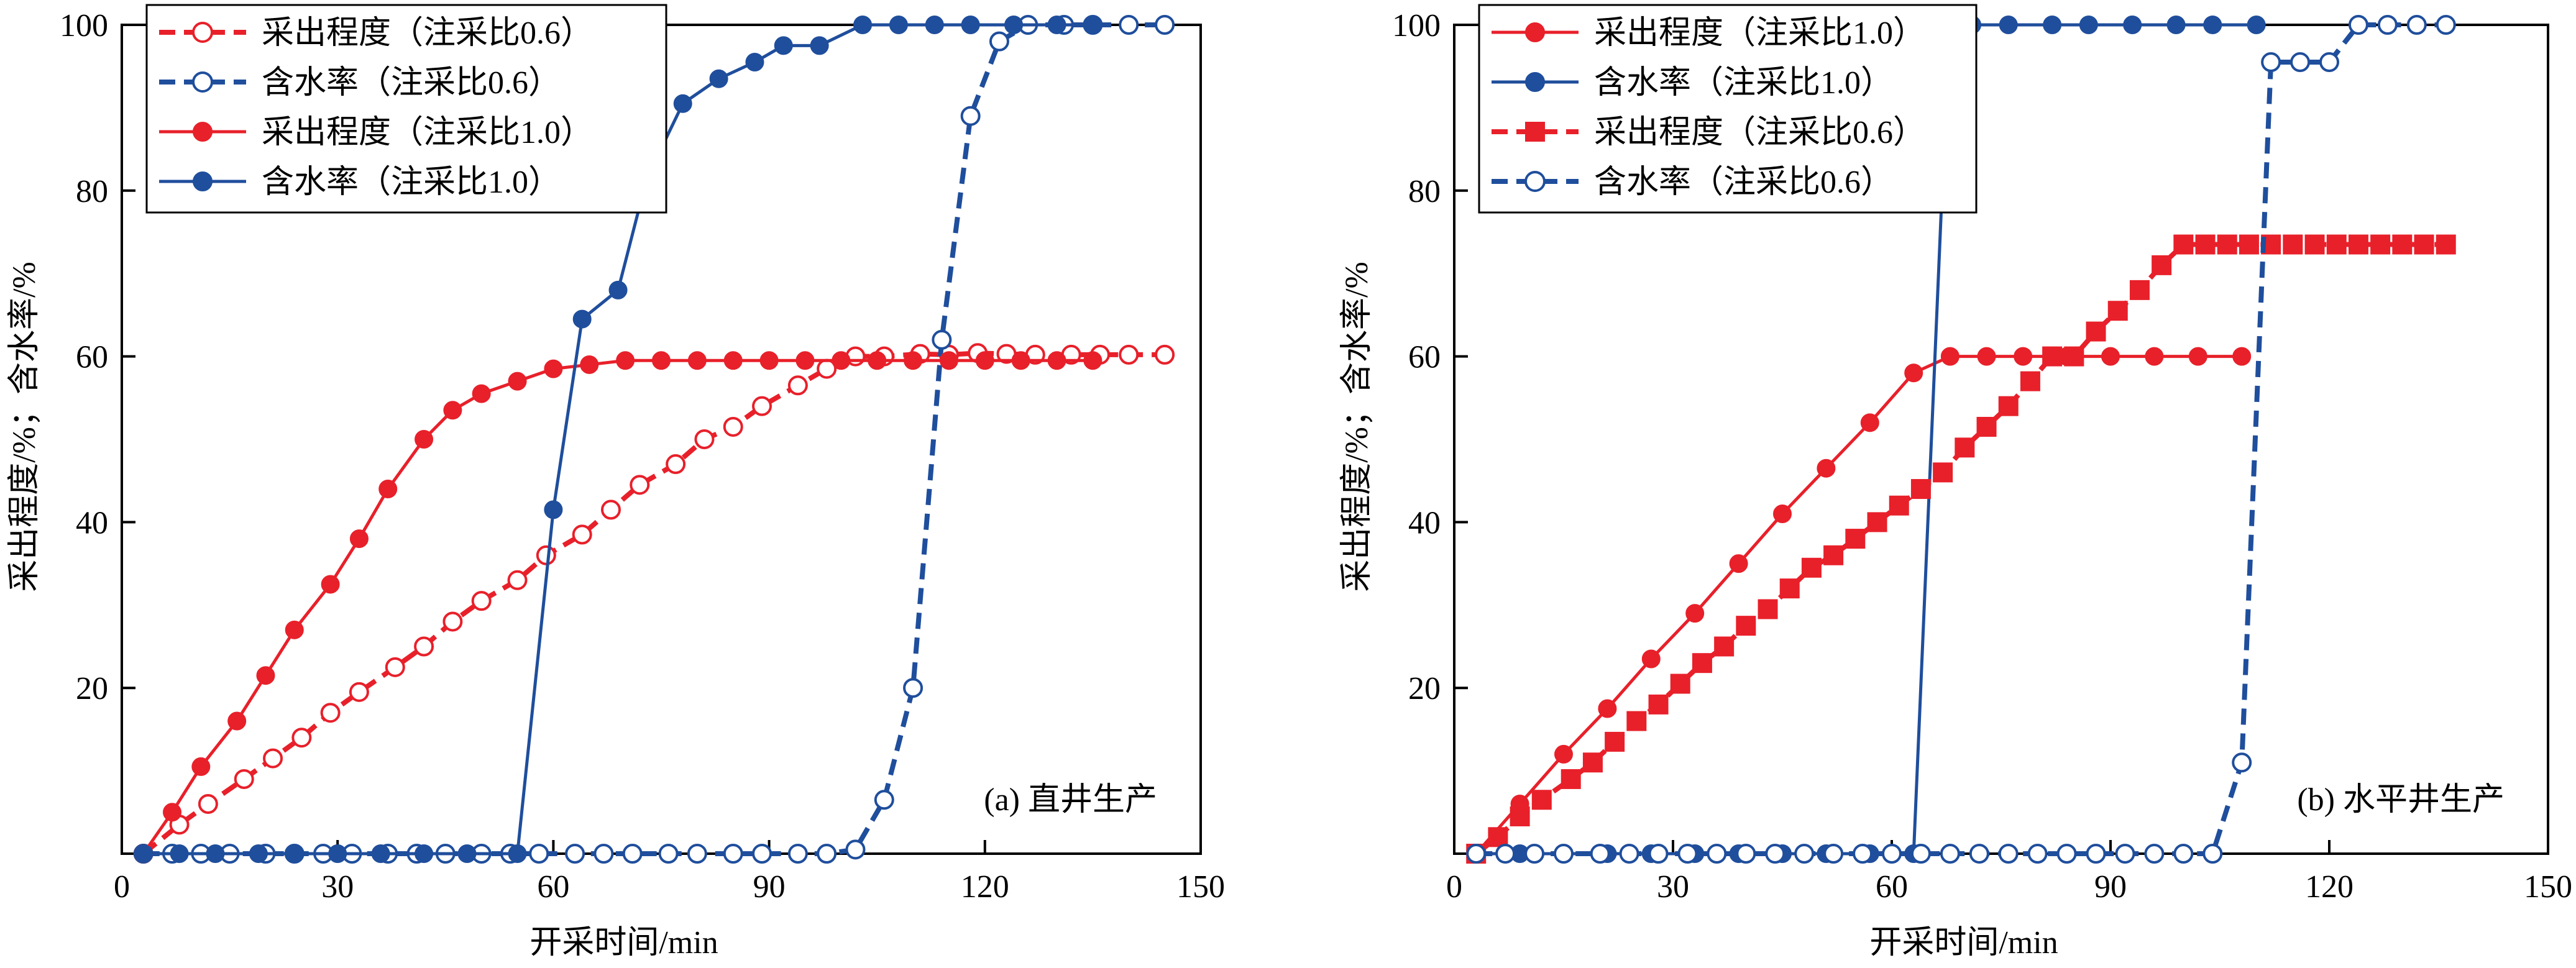  I want to click on legend-box, so click(406, 109).